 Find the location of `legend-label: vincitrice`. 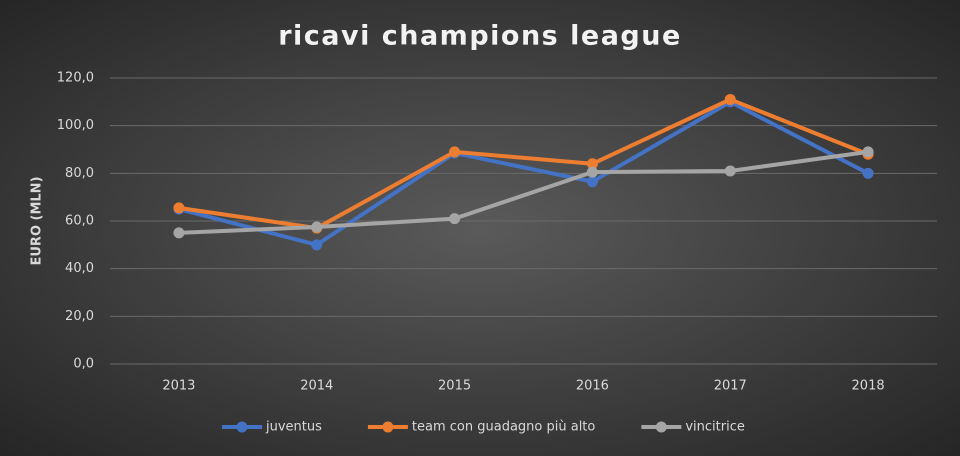

legend-label: vincitrice is located at coordinates (715, 427).